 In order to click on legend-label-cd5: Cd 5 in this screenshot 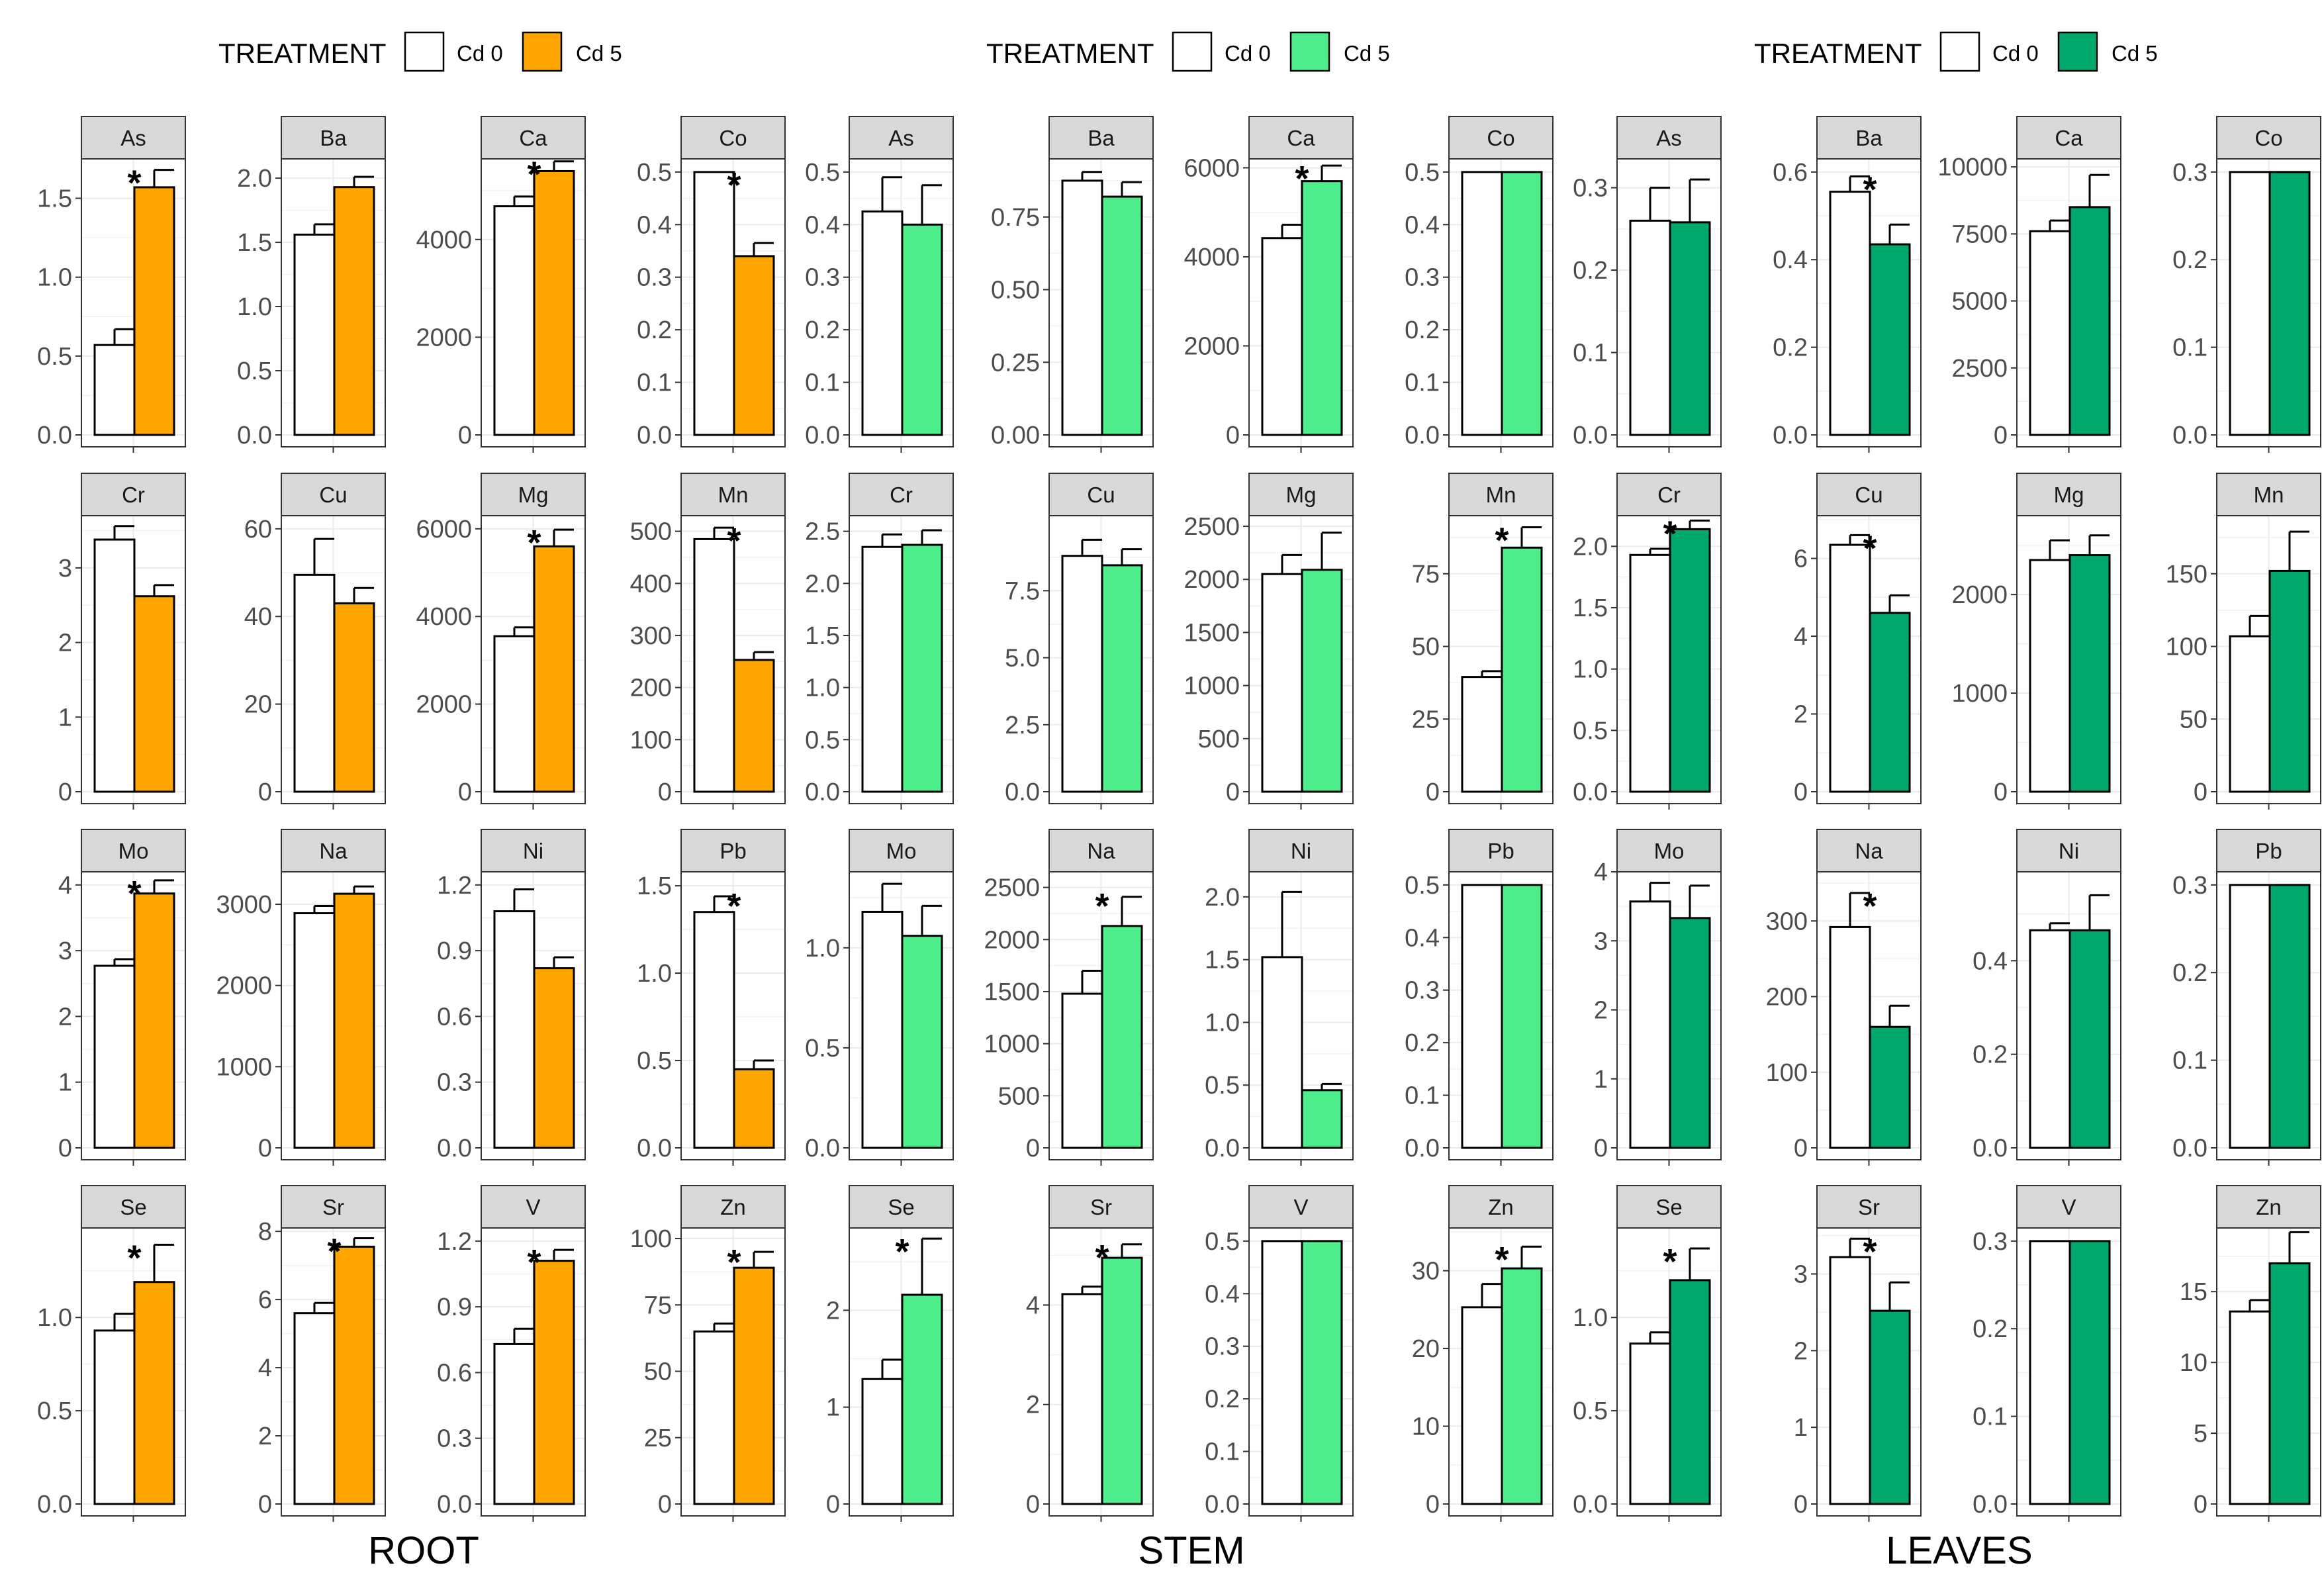, I will do `click(2135, 53)`.